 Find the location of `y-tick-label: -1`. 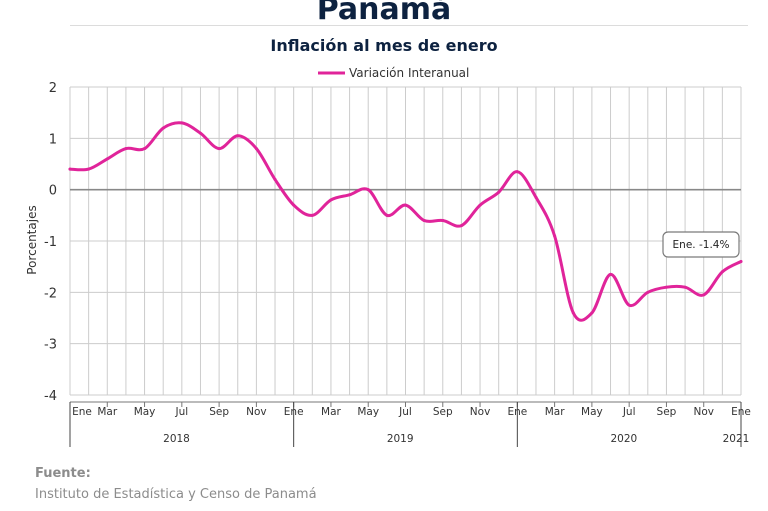

y-tick-label: -1 is located at coordinates (50, 242).